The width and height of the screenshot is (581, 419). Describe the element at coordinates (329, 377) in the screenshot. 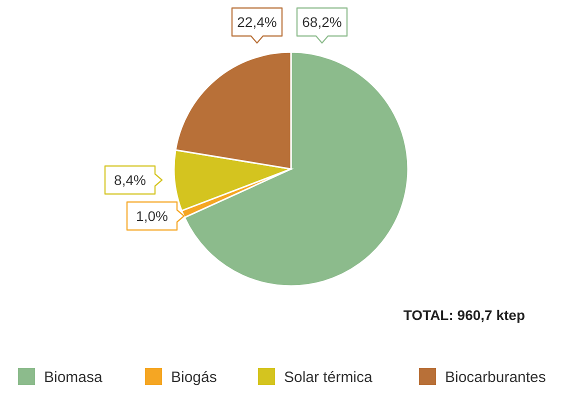

I see `legend-label: Solar térmica` at that location.